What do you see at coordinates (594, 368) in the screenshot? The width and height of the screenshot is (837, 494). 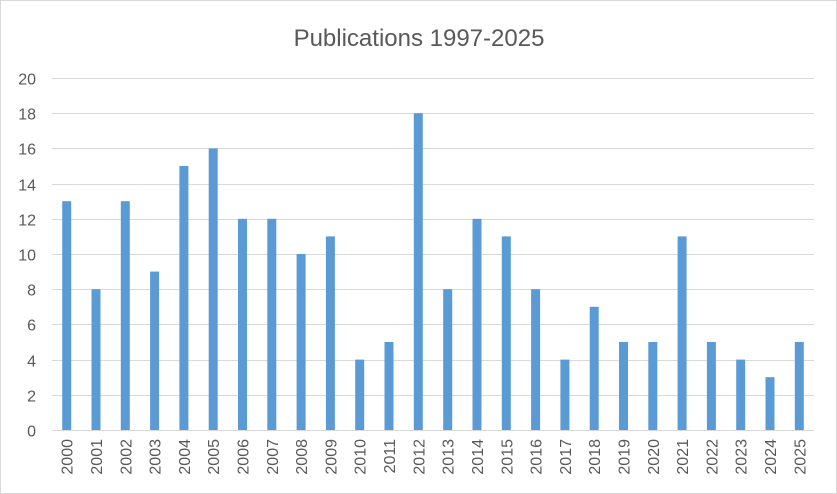 I see `bar-2018` at bounding box center [594, 368].